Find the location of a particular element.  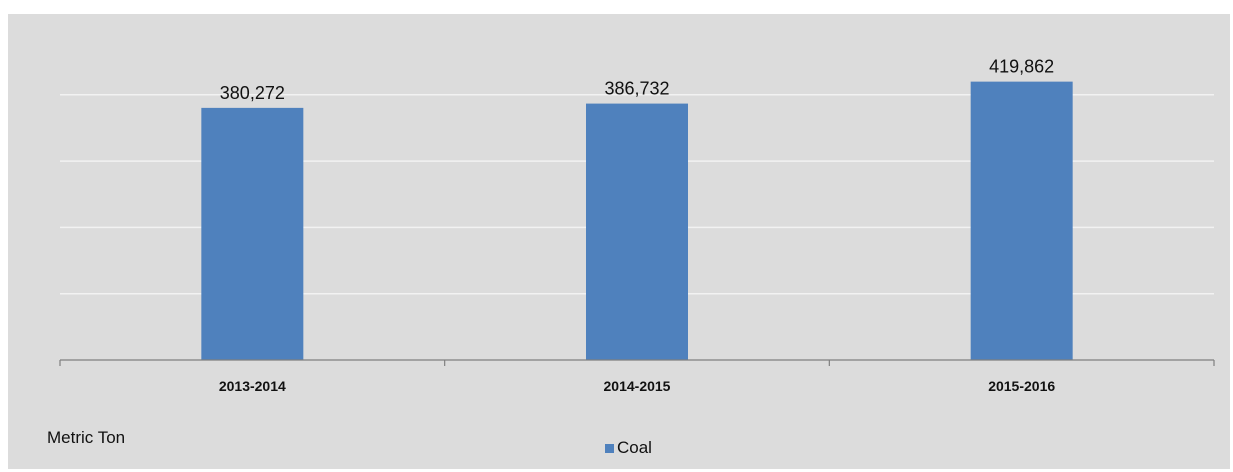

legend-label: Coal is located at coordinates (634, 447).